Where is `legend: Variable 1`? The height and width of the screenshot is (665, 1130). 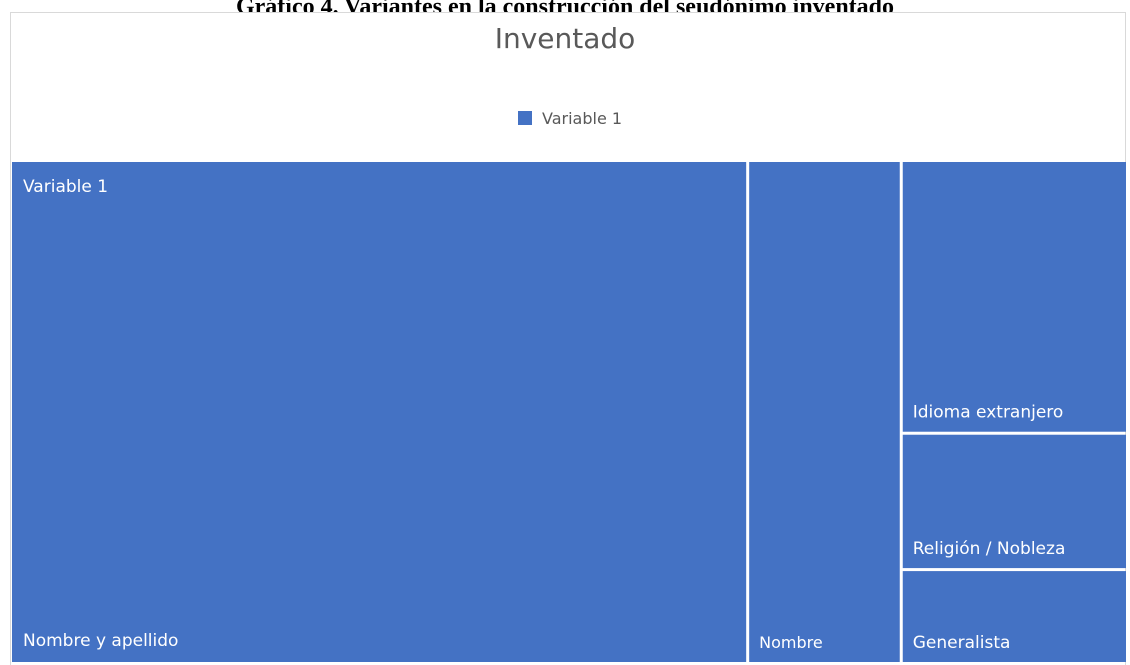 legend: Variable 1 is located at coordinates (570, 118).